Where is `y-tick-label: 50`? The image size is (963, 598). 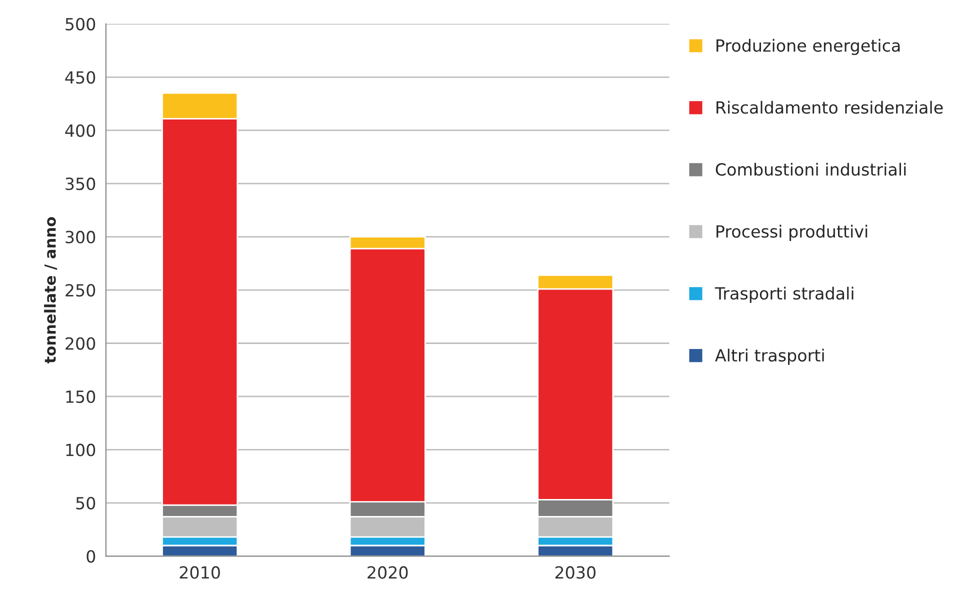
y-tick-label: 50 is located at coordinates (86, 503).